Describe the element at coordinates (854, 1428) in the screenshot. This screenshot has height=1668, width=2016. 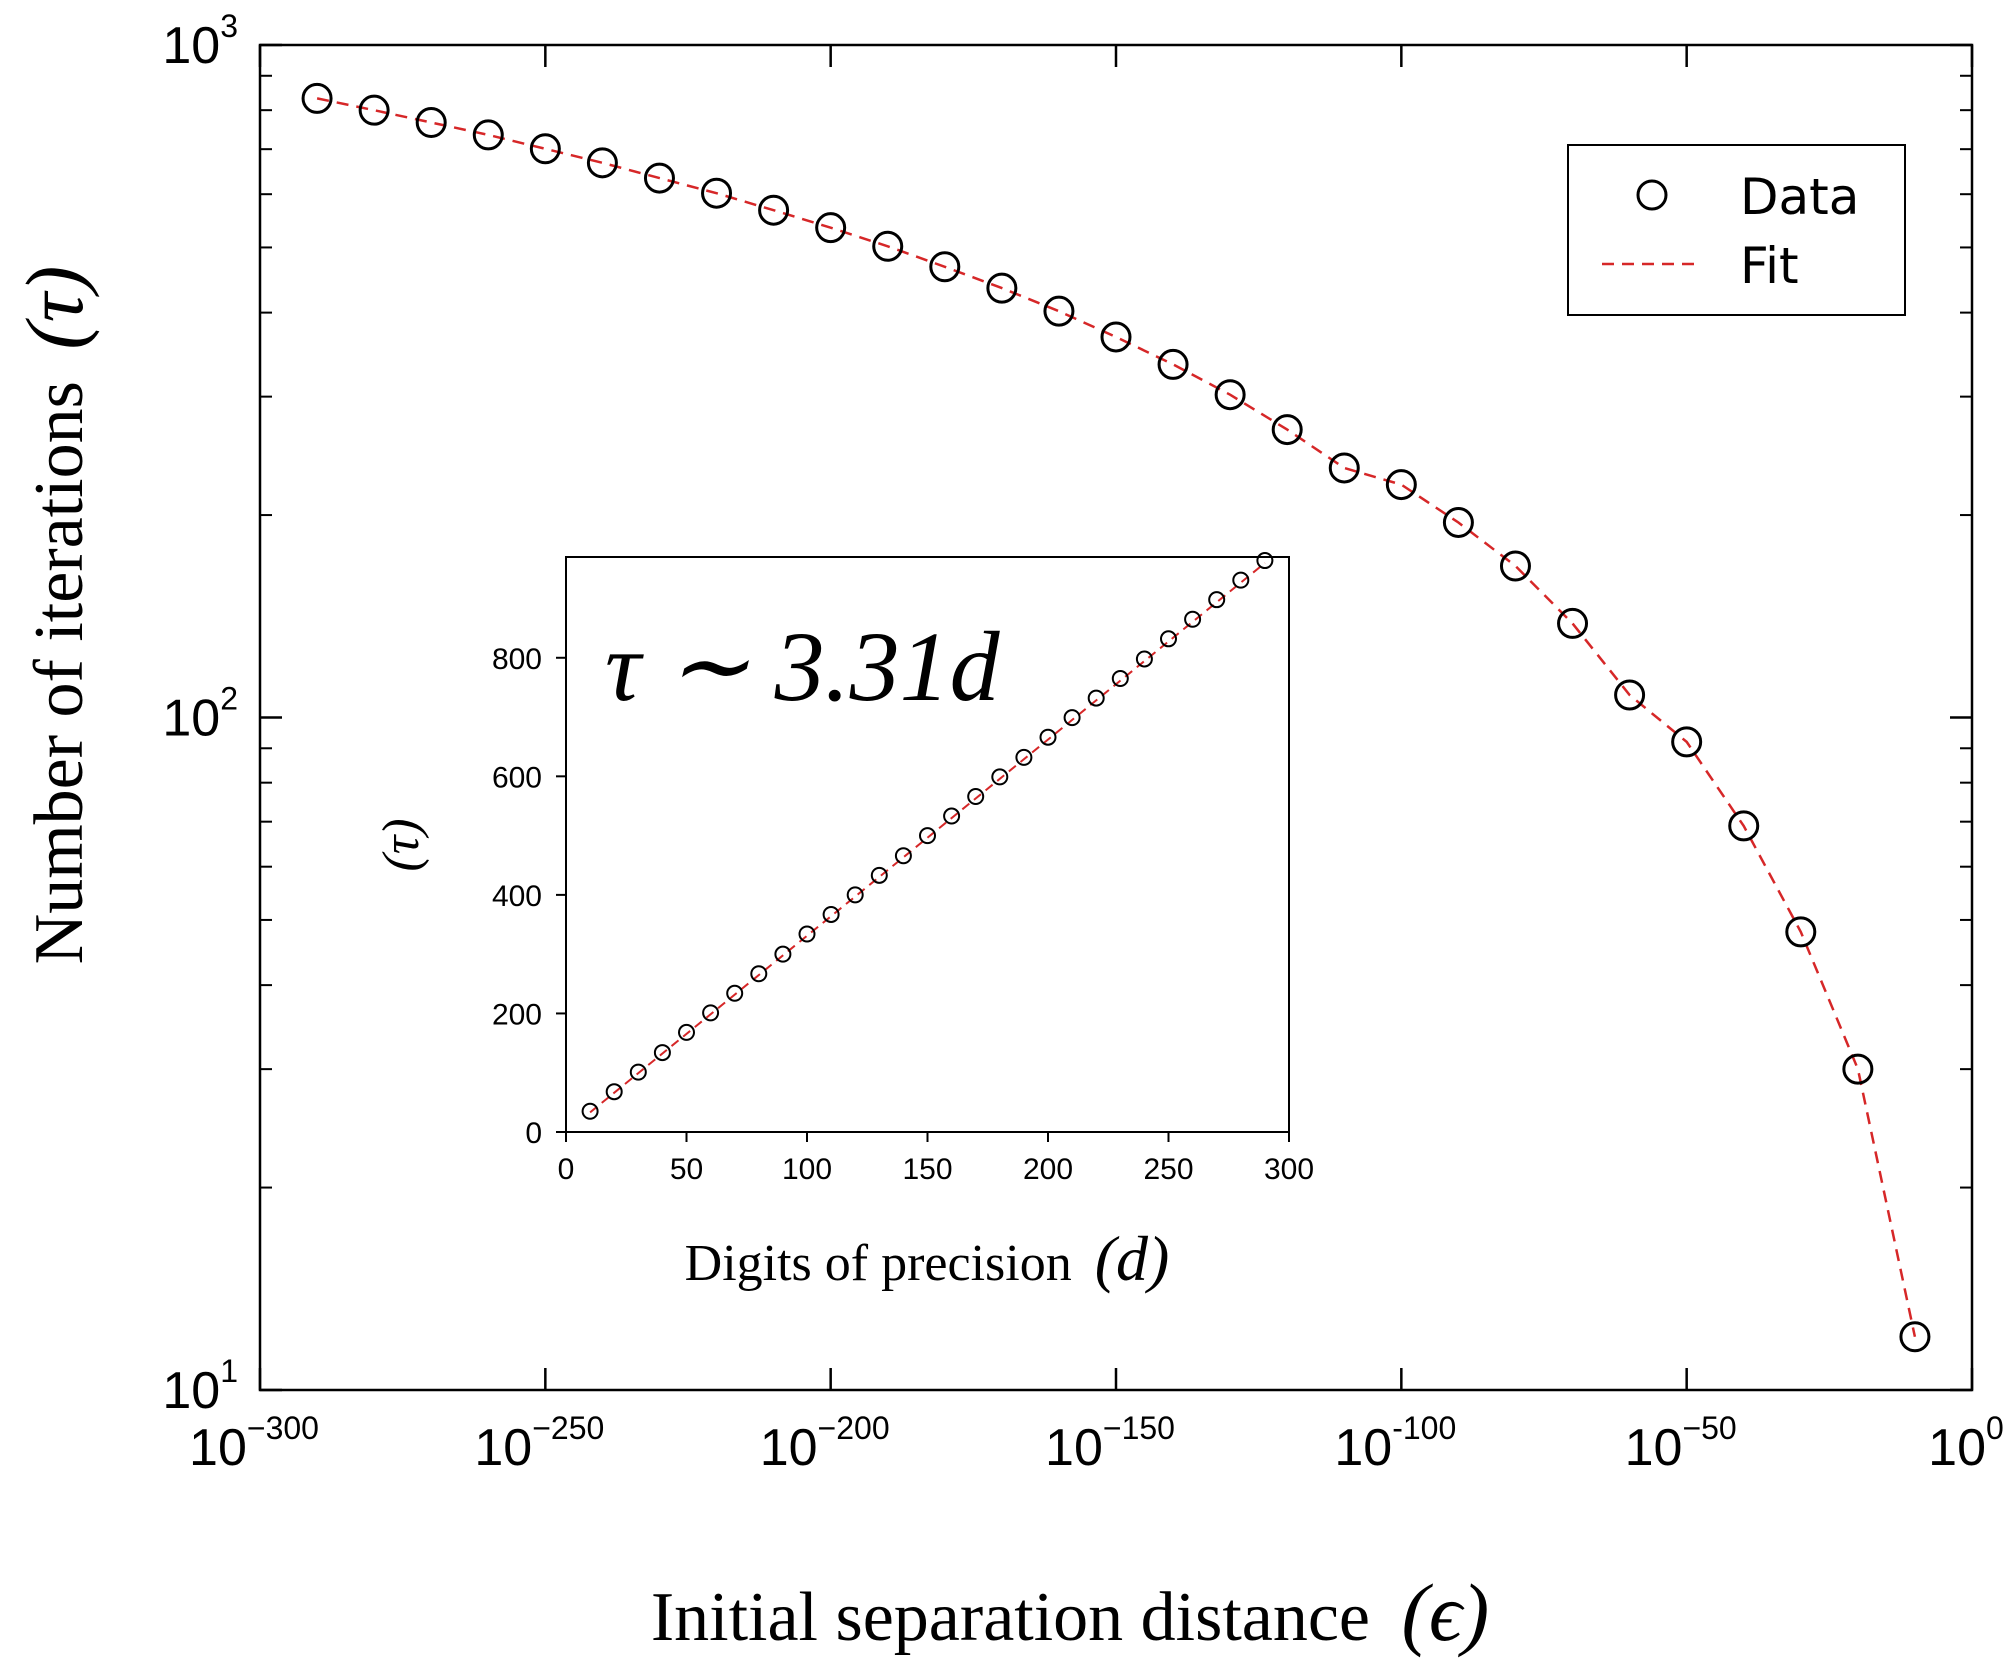
I see `main-x-tick-exponent: −200` at that location.